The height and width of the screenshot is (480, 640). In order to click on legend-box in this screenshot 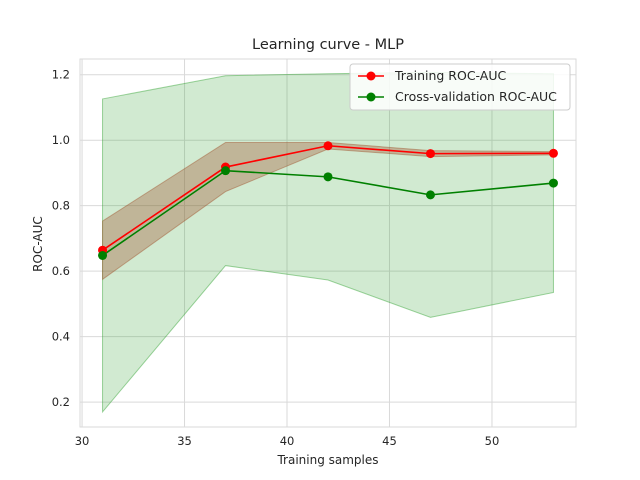, I will do `click(460, 87)`.